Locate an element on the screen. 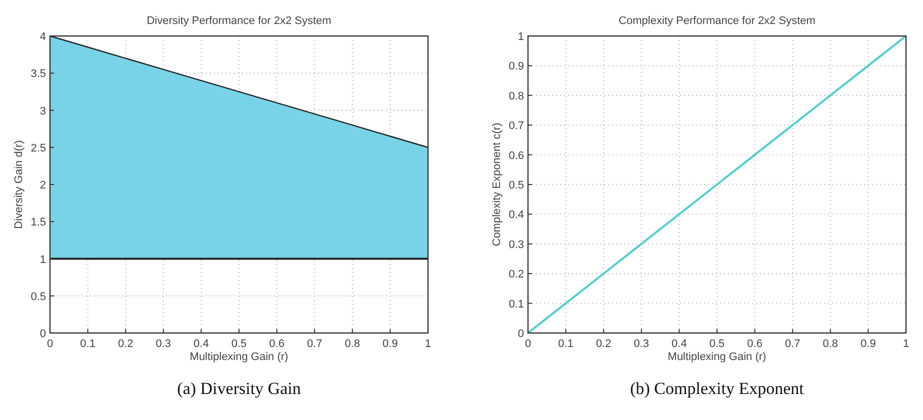 Image resolution: width=923 pixels, height=420 pixels. y-tick-label: 3.5 is located at coordinates (38, 74).